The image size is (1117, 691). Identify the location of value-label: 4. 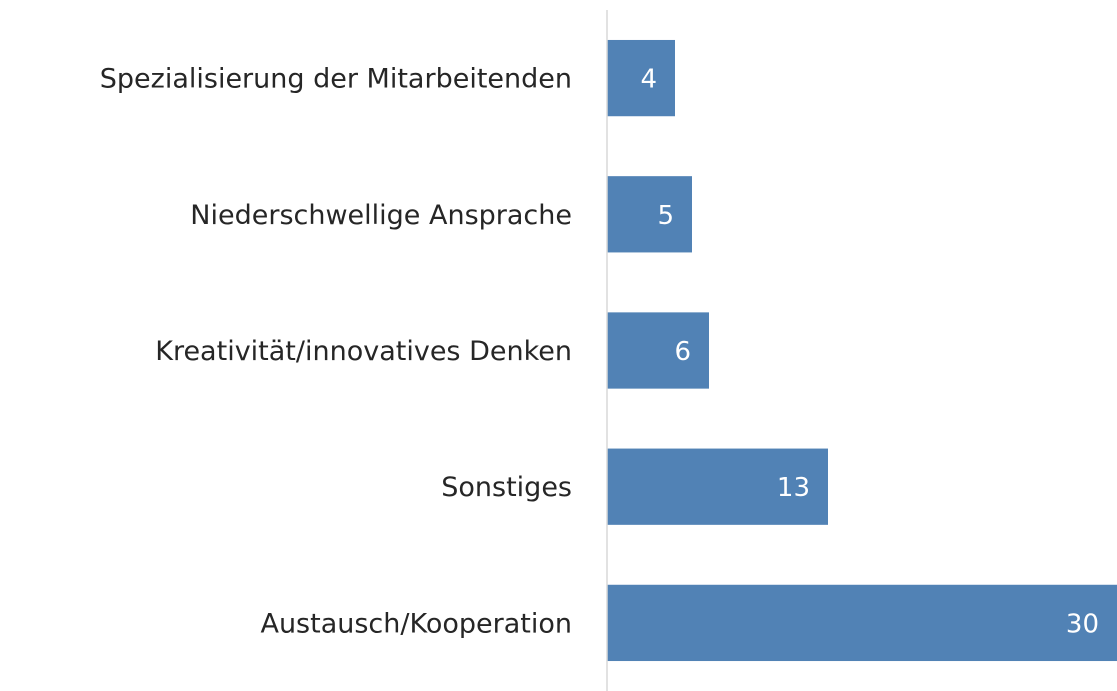
(648, 80).